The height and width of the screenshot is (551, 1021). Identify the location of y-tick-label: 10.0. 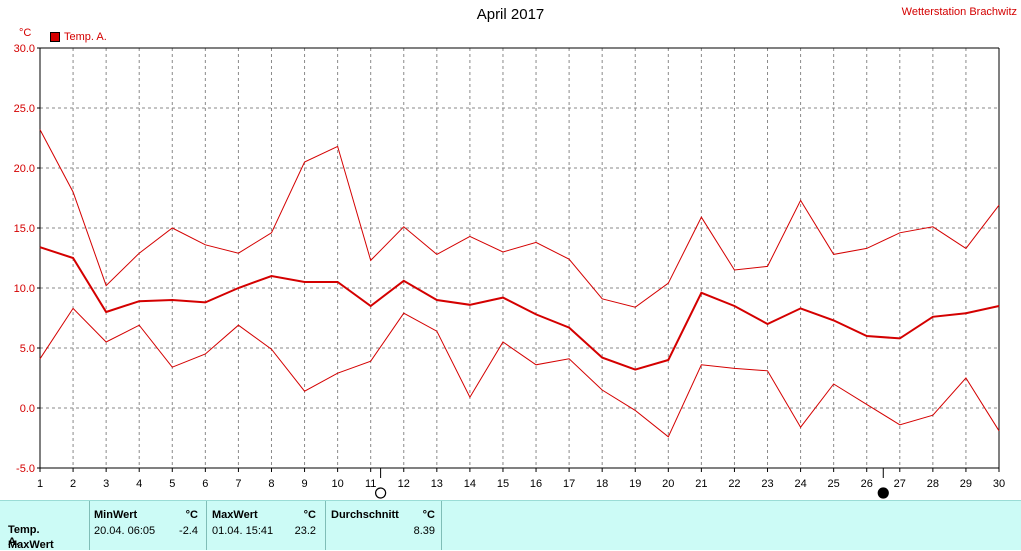
(24, 289).